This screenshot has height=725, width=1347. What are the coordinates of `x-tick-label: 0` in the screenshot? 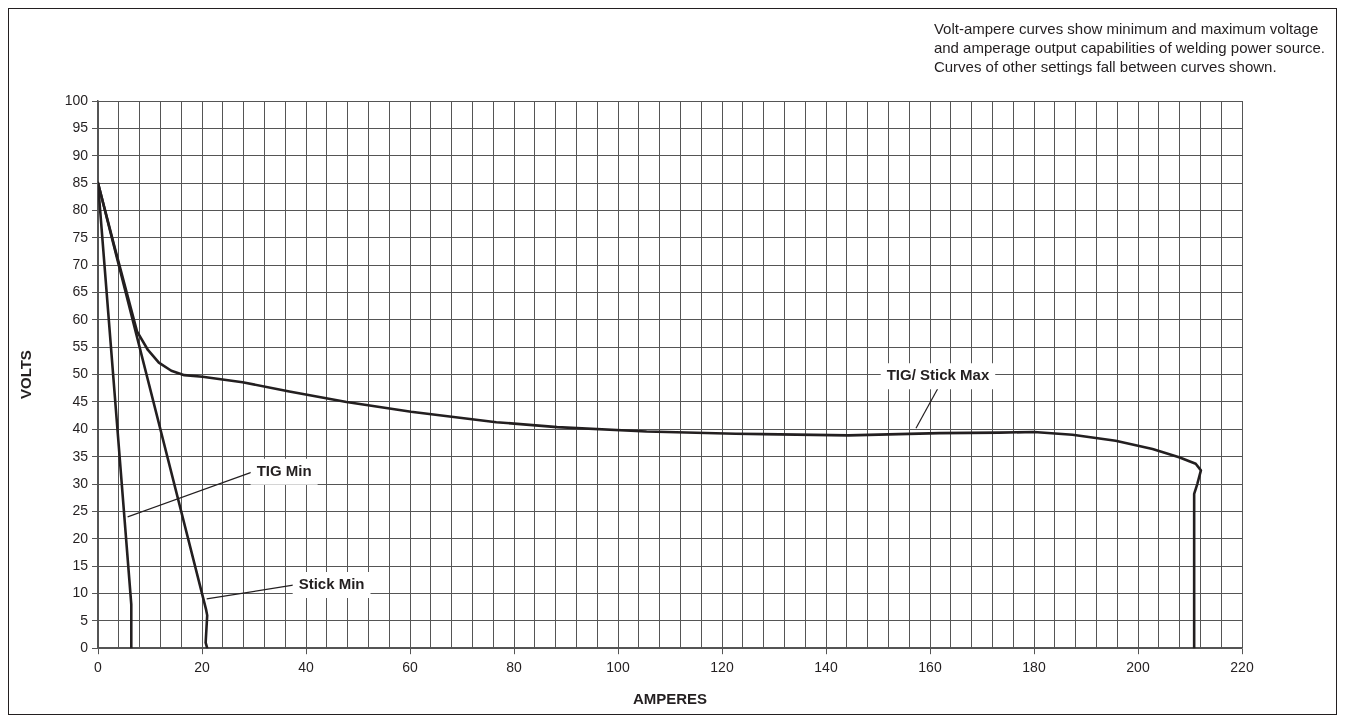 It's located at (98, 667).